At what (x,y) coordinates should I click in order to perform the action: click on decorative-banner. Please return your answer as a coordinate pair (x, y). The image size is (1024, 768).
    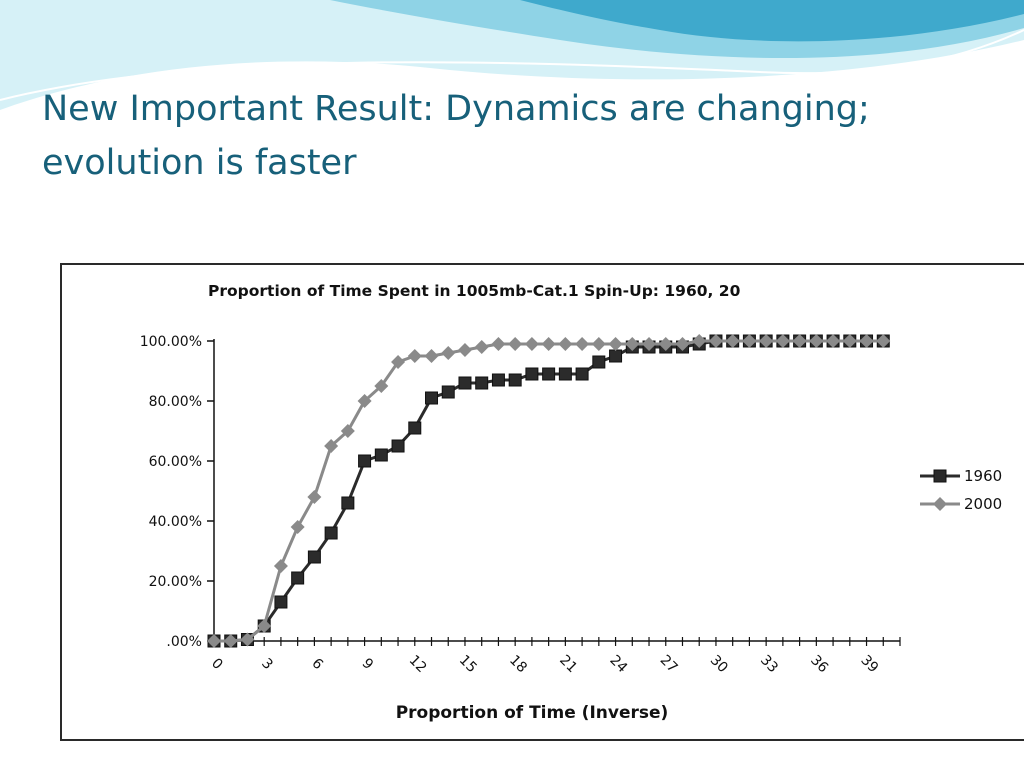
    Looking at the image, I should click on (512, 55).